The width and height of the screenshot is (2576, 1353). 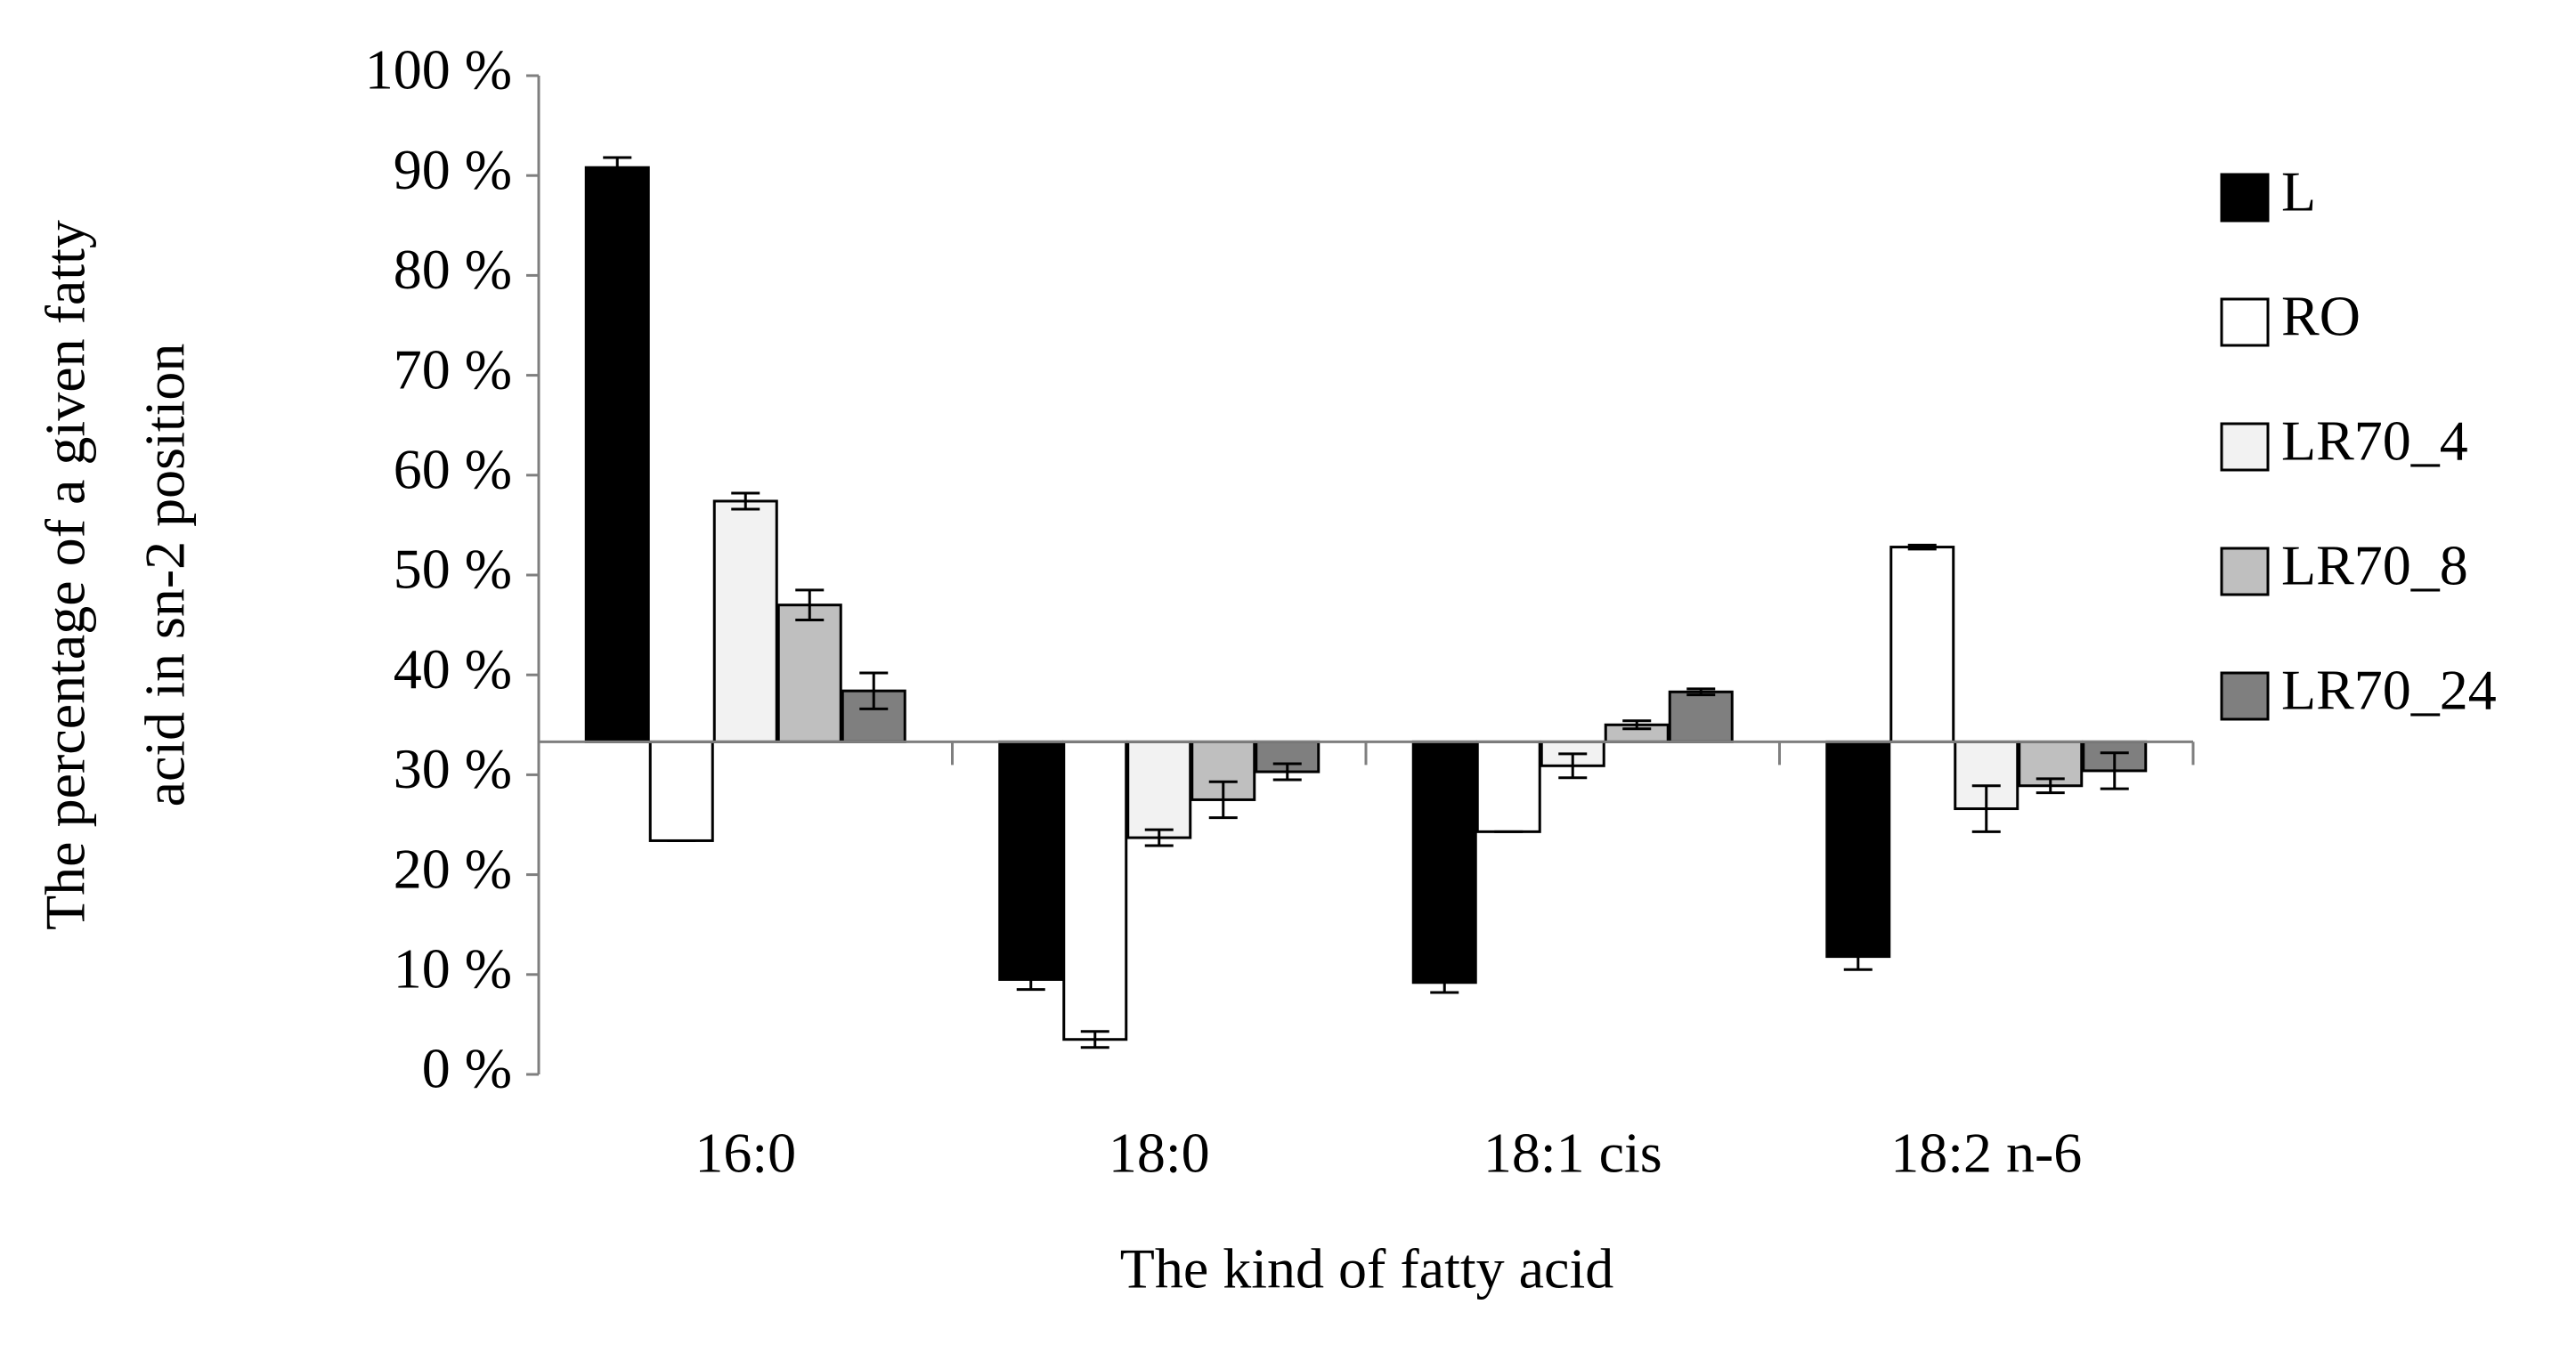 What do you see at coordinates (1159, 1153) in the screenshot?
I see `x-tick-label: 18:0` at bounding box center [1159, 1153].